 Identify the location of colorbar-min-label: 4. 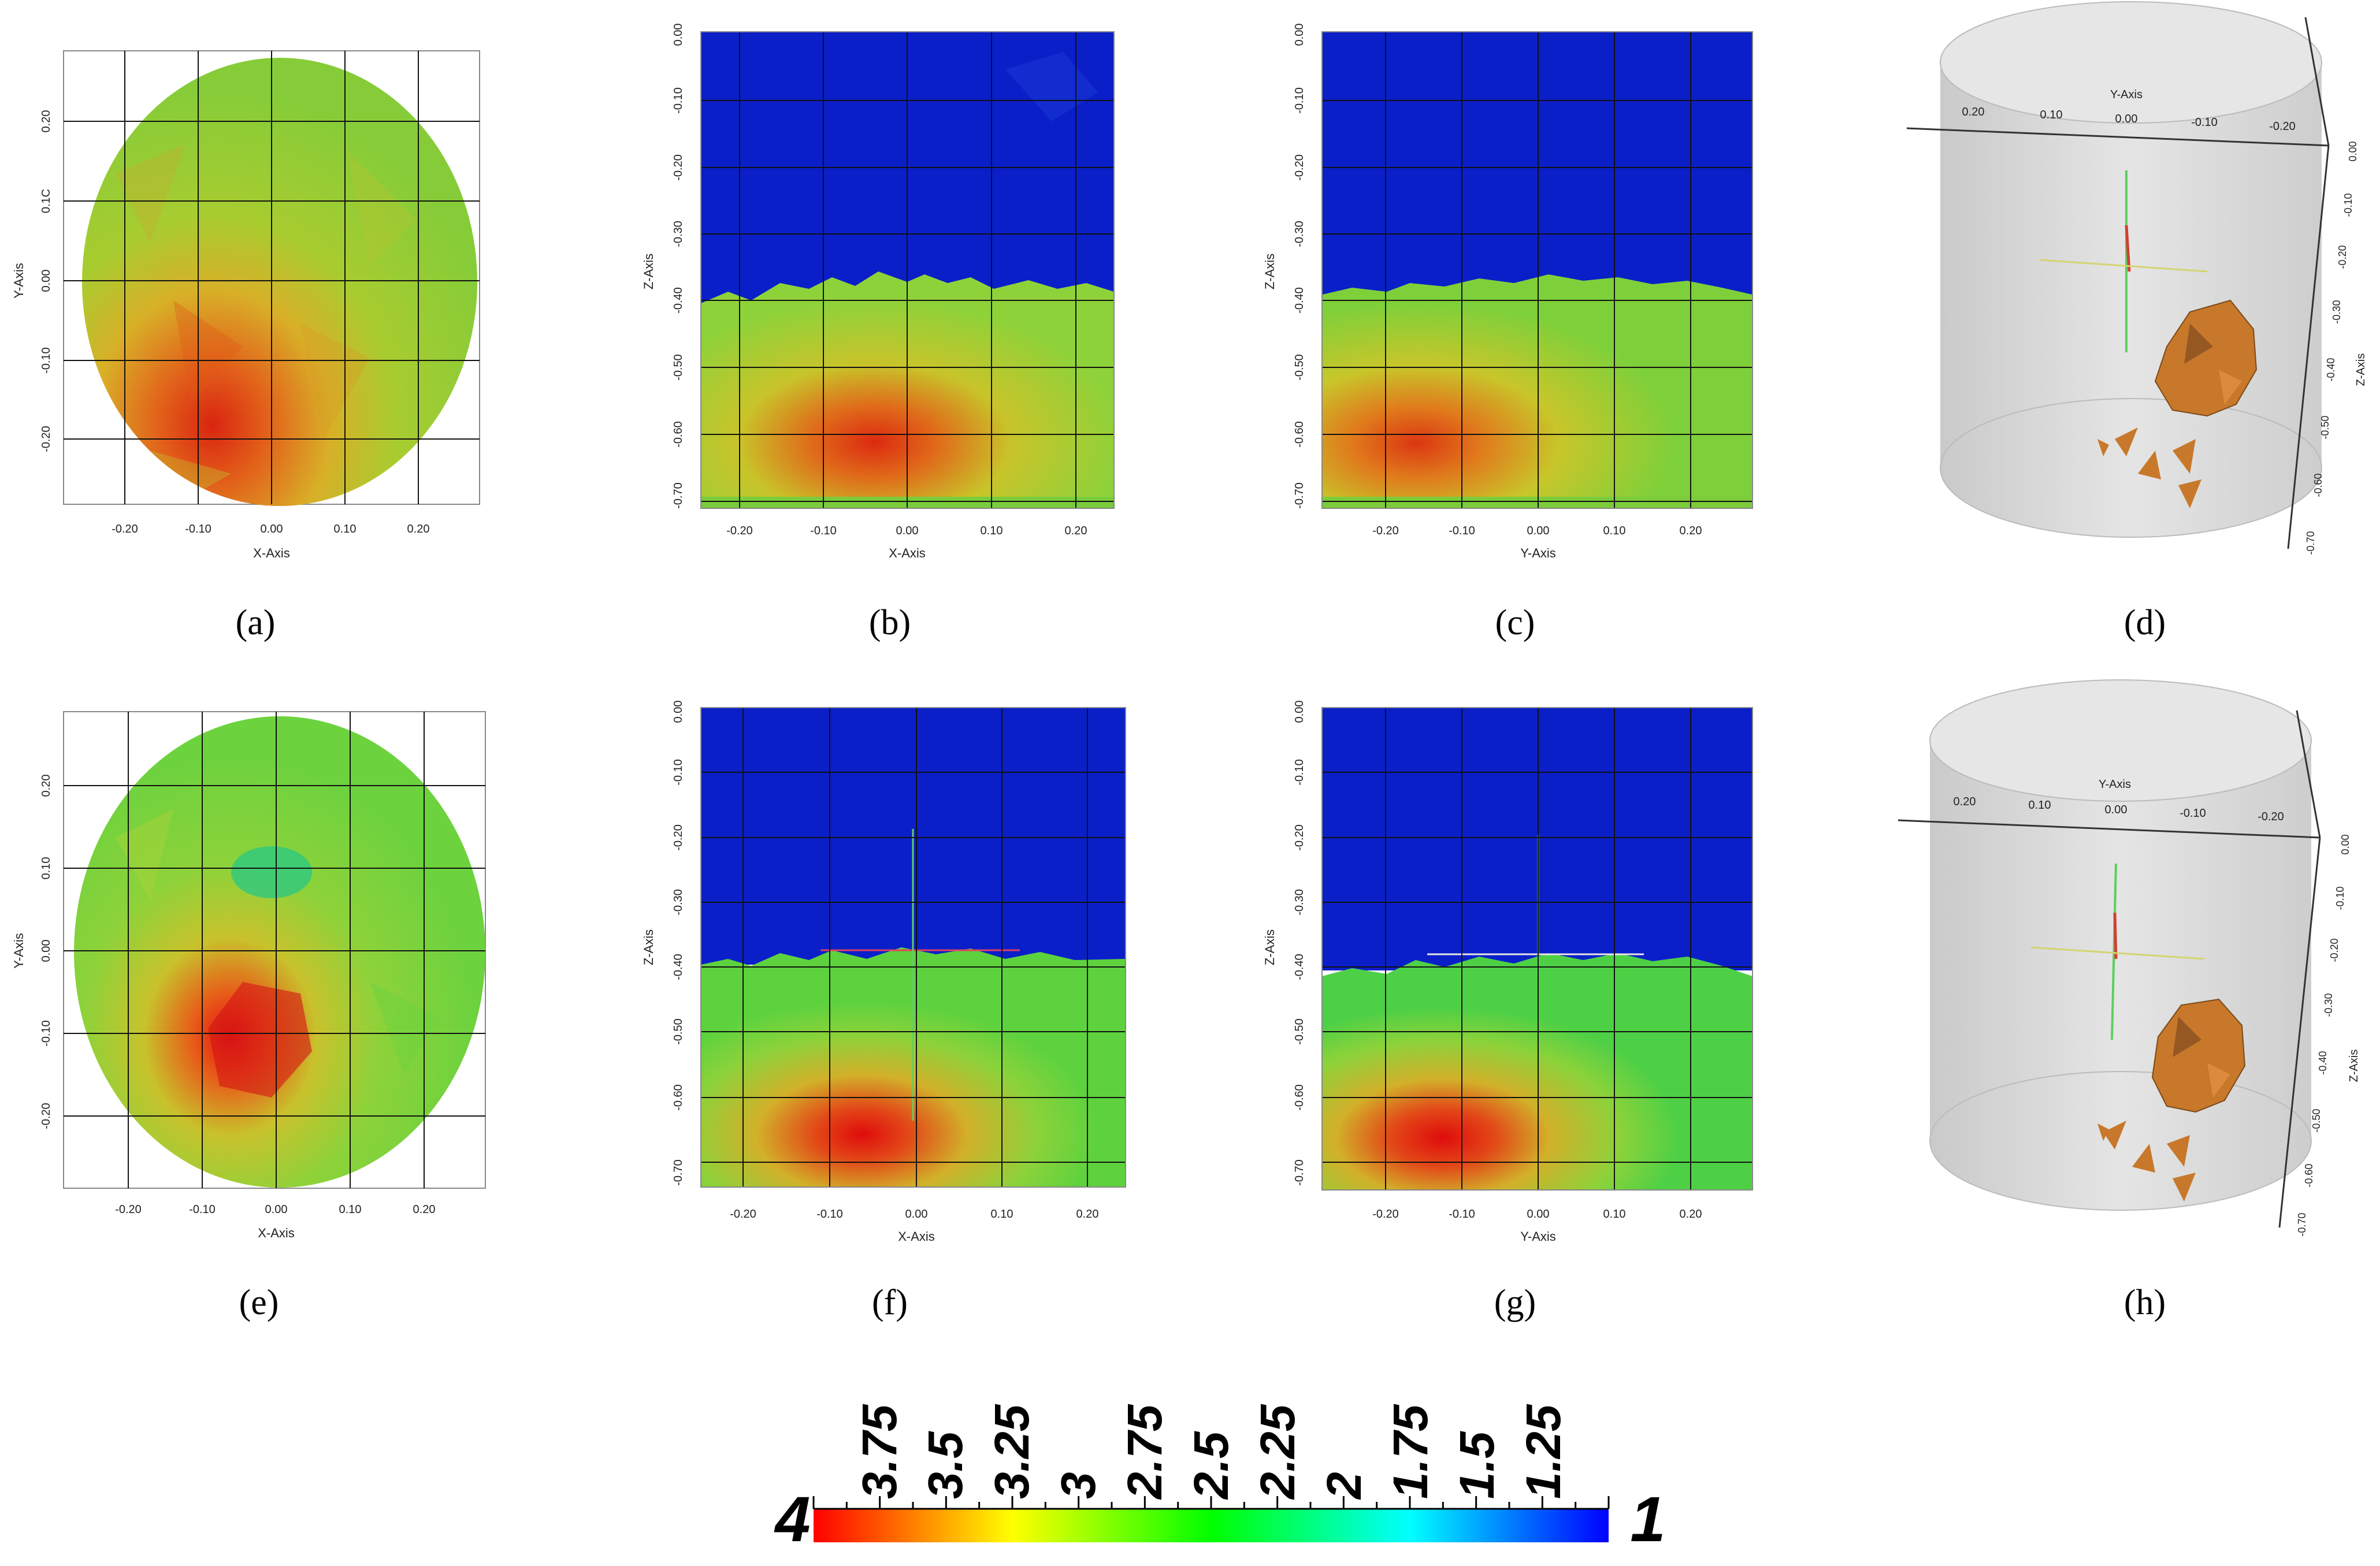
(792, 1519).